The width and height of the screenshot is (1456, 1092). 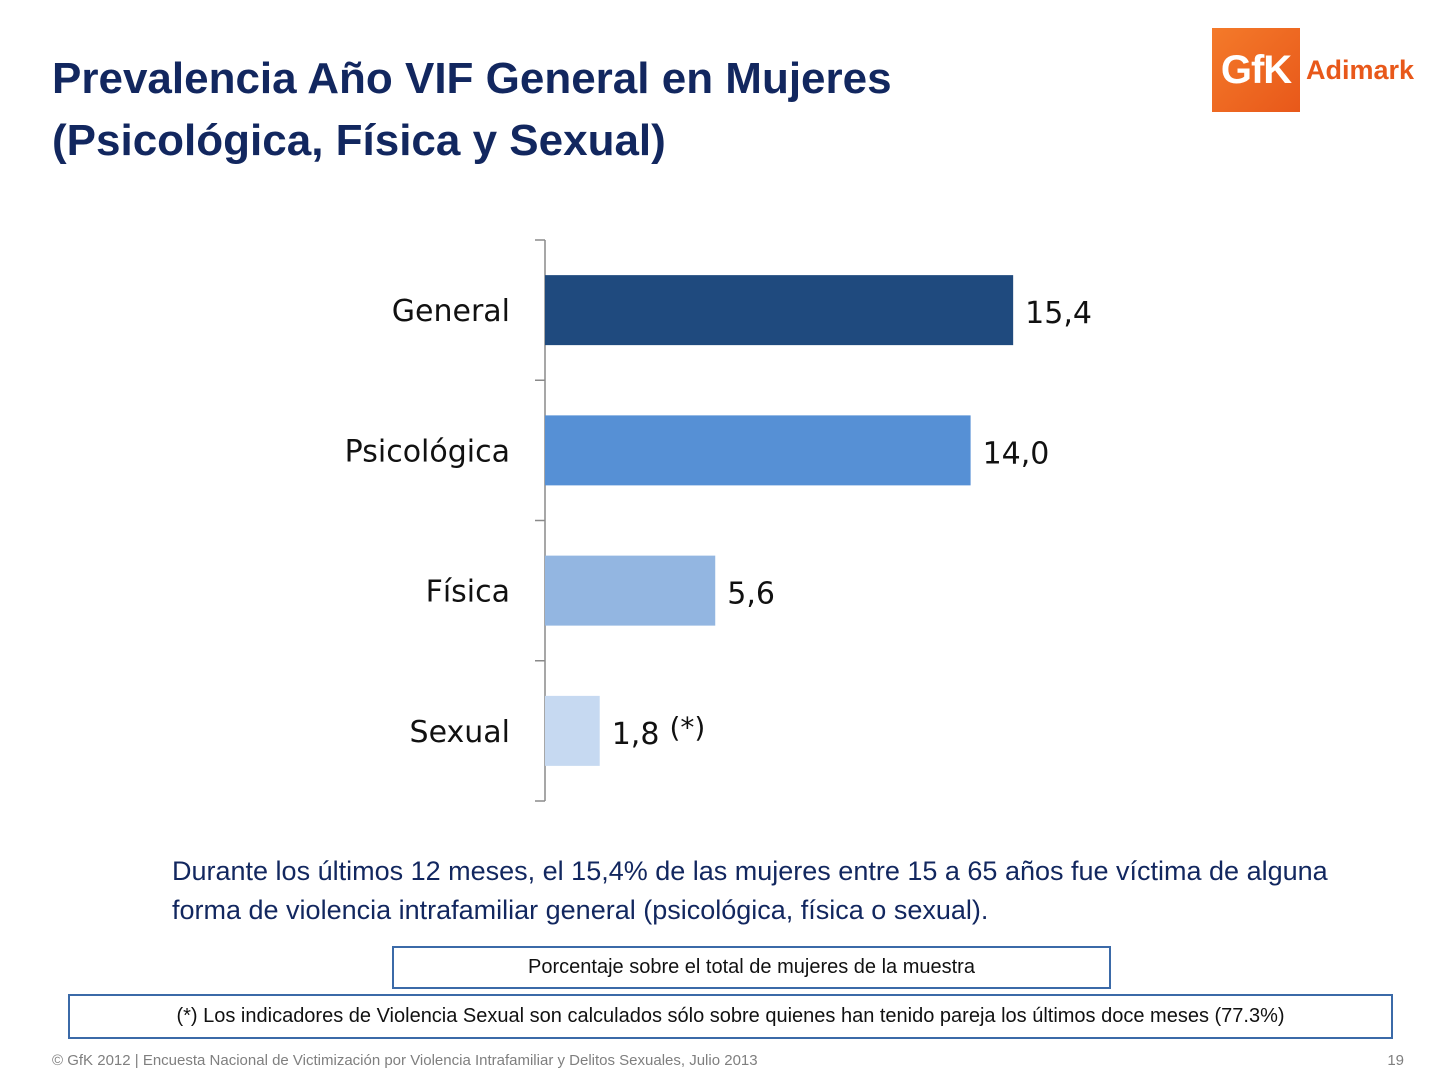 What do you see at coordinates (758, 450) in the screenshot?
I see `bar-psicológica` at bounding box center [758, 450].